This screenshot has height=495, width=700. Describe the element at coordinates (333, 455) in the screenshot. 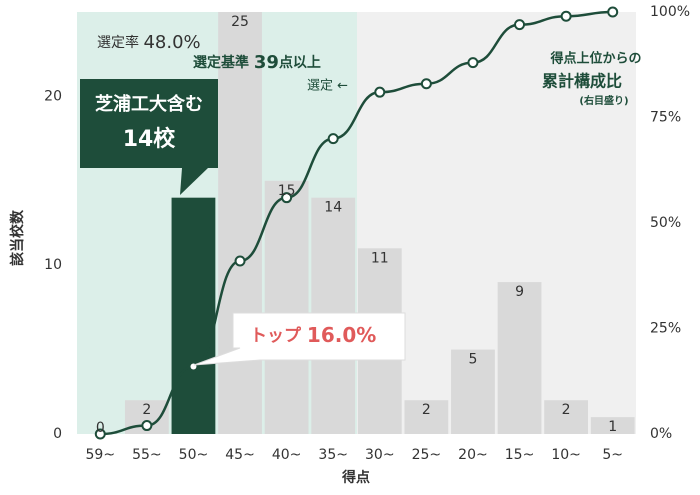

I see `x-tick-label: 35~` at that location.